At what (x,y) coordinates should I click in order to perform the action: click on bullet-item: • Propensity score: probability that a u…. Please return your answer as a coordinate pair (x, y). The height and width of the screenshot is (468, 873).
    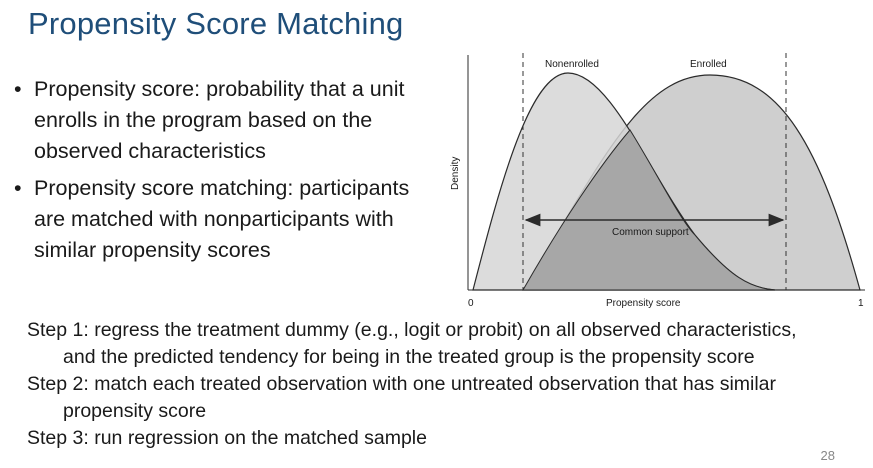
    Looking at the image, I should click on (234, 120).